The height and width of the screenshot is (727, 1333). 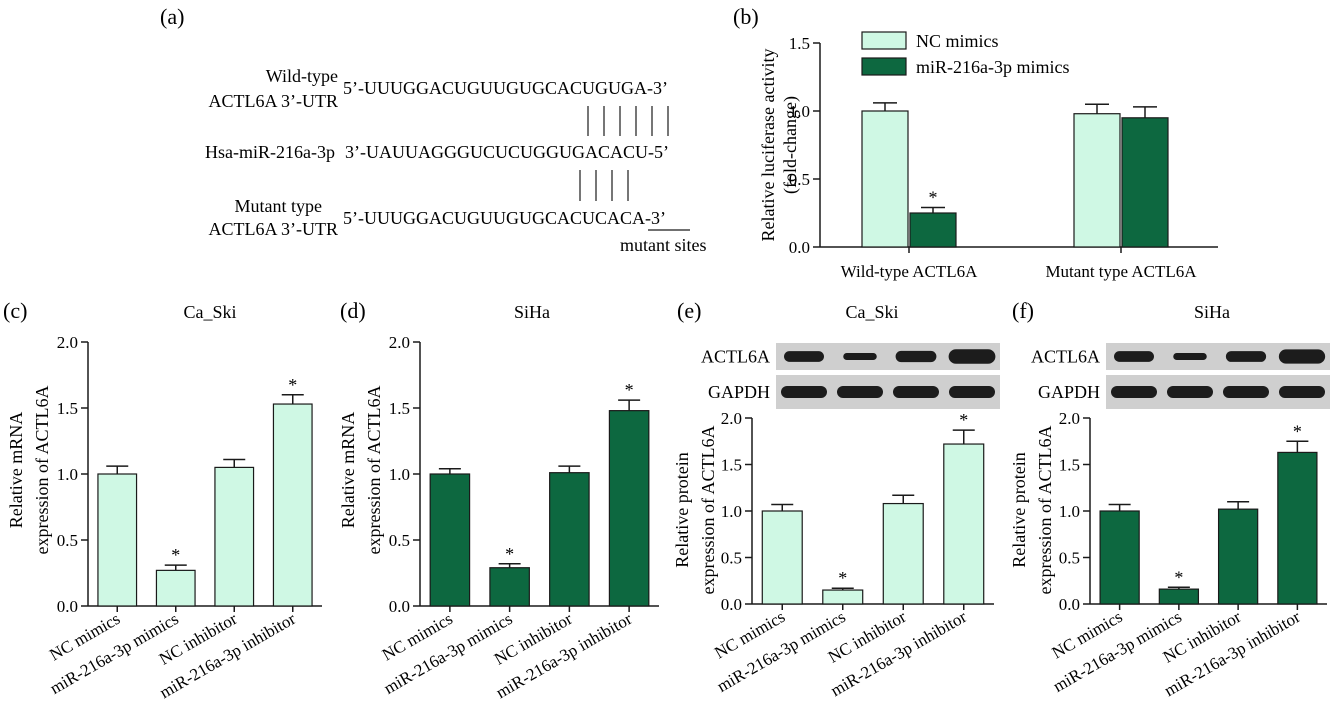 I want to click on mutant-label-line2: ACTL6A 3’-UTR, so click(x=274, y=229).